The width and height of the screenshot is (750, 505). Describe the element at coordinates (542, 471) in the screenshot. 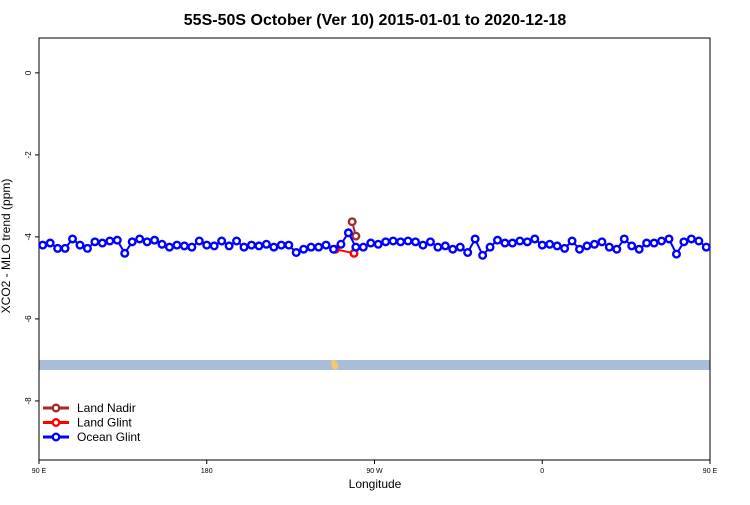

I see `x-tick-label: 0` at that location.